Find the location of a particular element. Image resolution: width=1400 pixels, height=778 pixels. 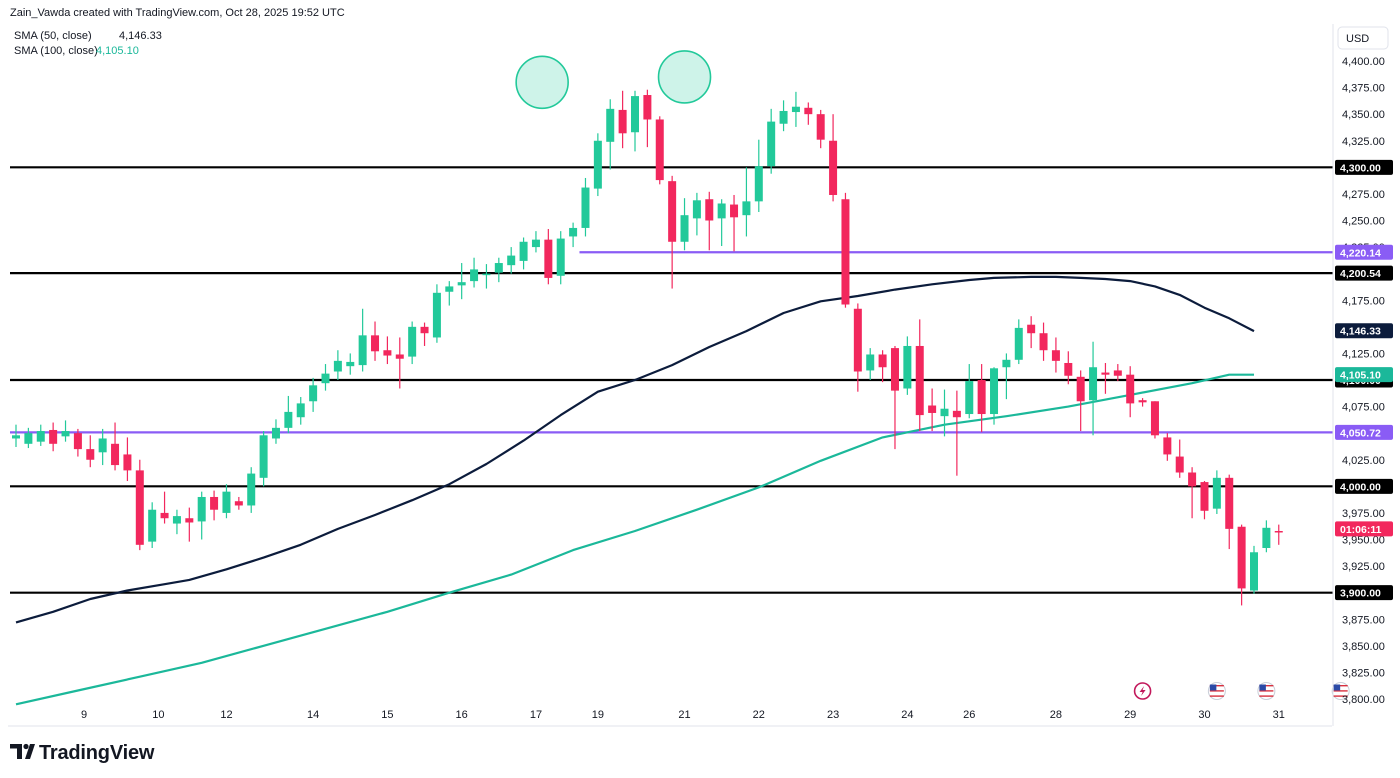

time-axis: 9 10 12 14 15 16 17 19 21 22 23 24 26 28 29 30 31 is located at coordinates (670, 718).